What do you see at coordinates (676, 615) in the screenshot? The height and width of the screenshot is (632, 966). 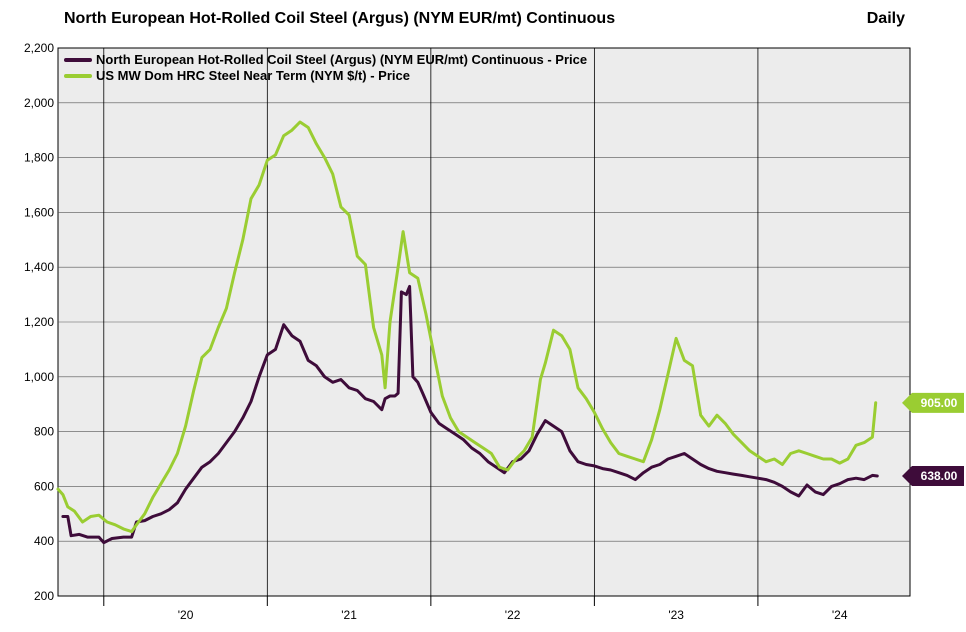 I see `x-tick-label: '23` at bounding box center [676, 615].